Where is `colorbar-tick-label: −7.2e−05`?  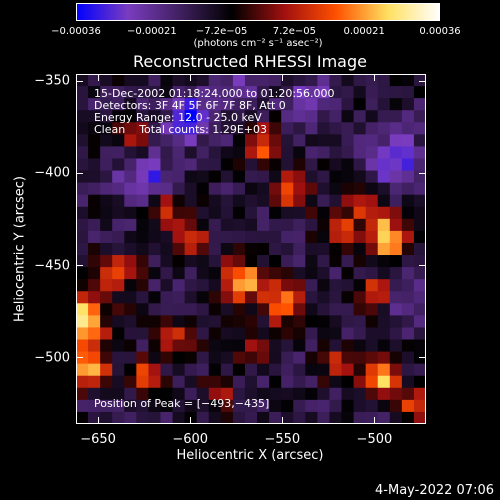
colorbar-tick-label: −7.2e−05 is located at coordinates (221, 31).